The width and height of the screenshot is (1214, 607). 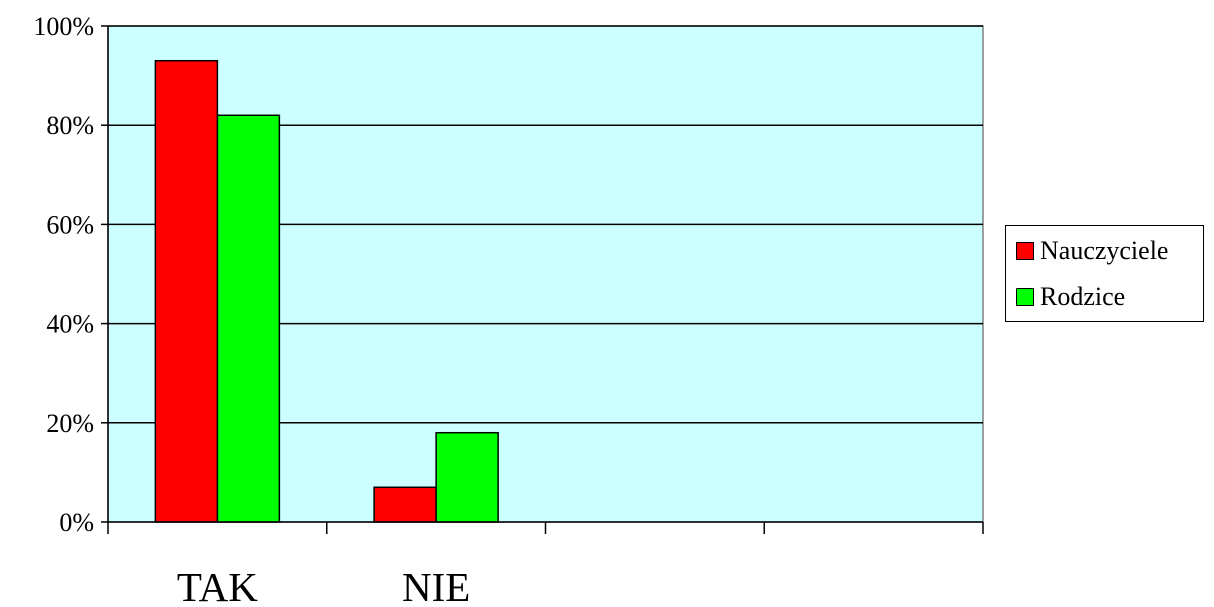 I want to click on legend-label: Rodzice, so click(x=1083, y=296).